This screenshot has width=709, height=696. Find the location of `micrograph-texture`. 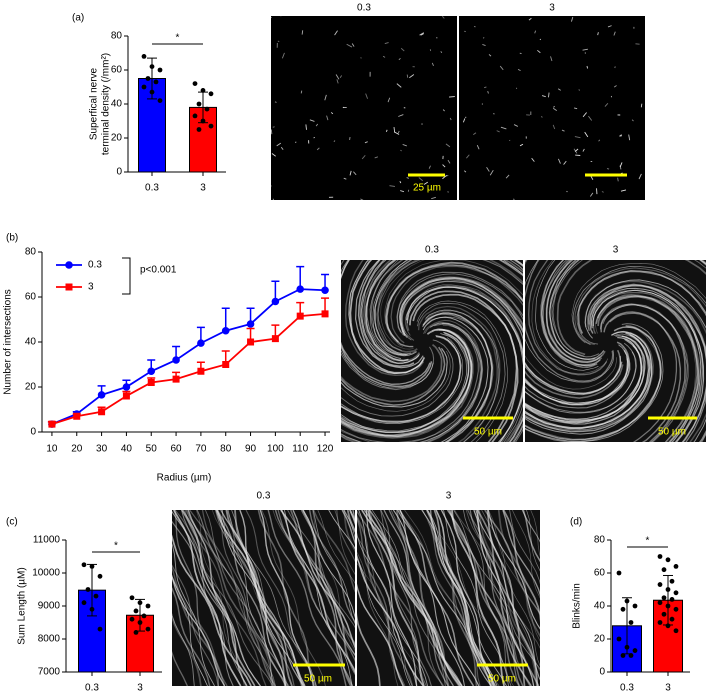

micrograph-texture is located at coordinates (432, 351).